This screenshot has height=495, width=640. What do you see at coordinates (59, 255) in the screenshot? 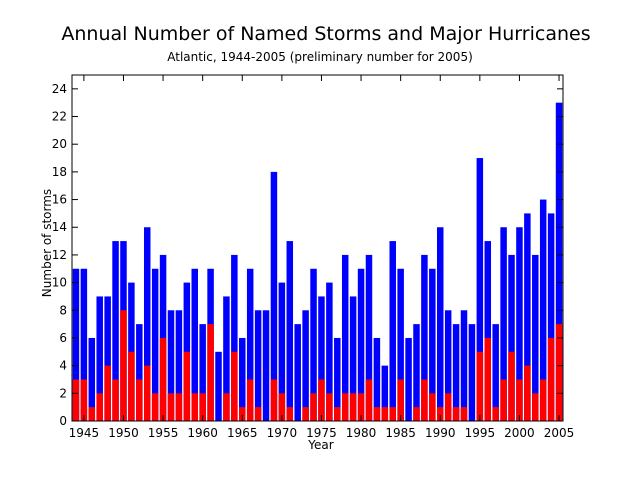
I see `y-tick-label-12: 12` at bounding box center [59, 255].